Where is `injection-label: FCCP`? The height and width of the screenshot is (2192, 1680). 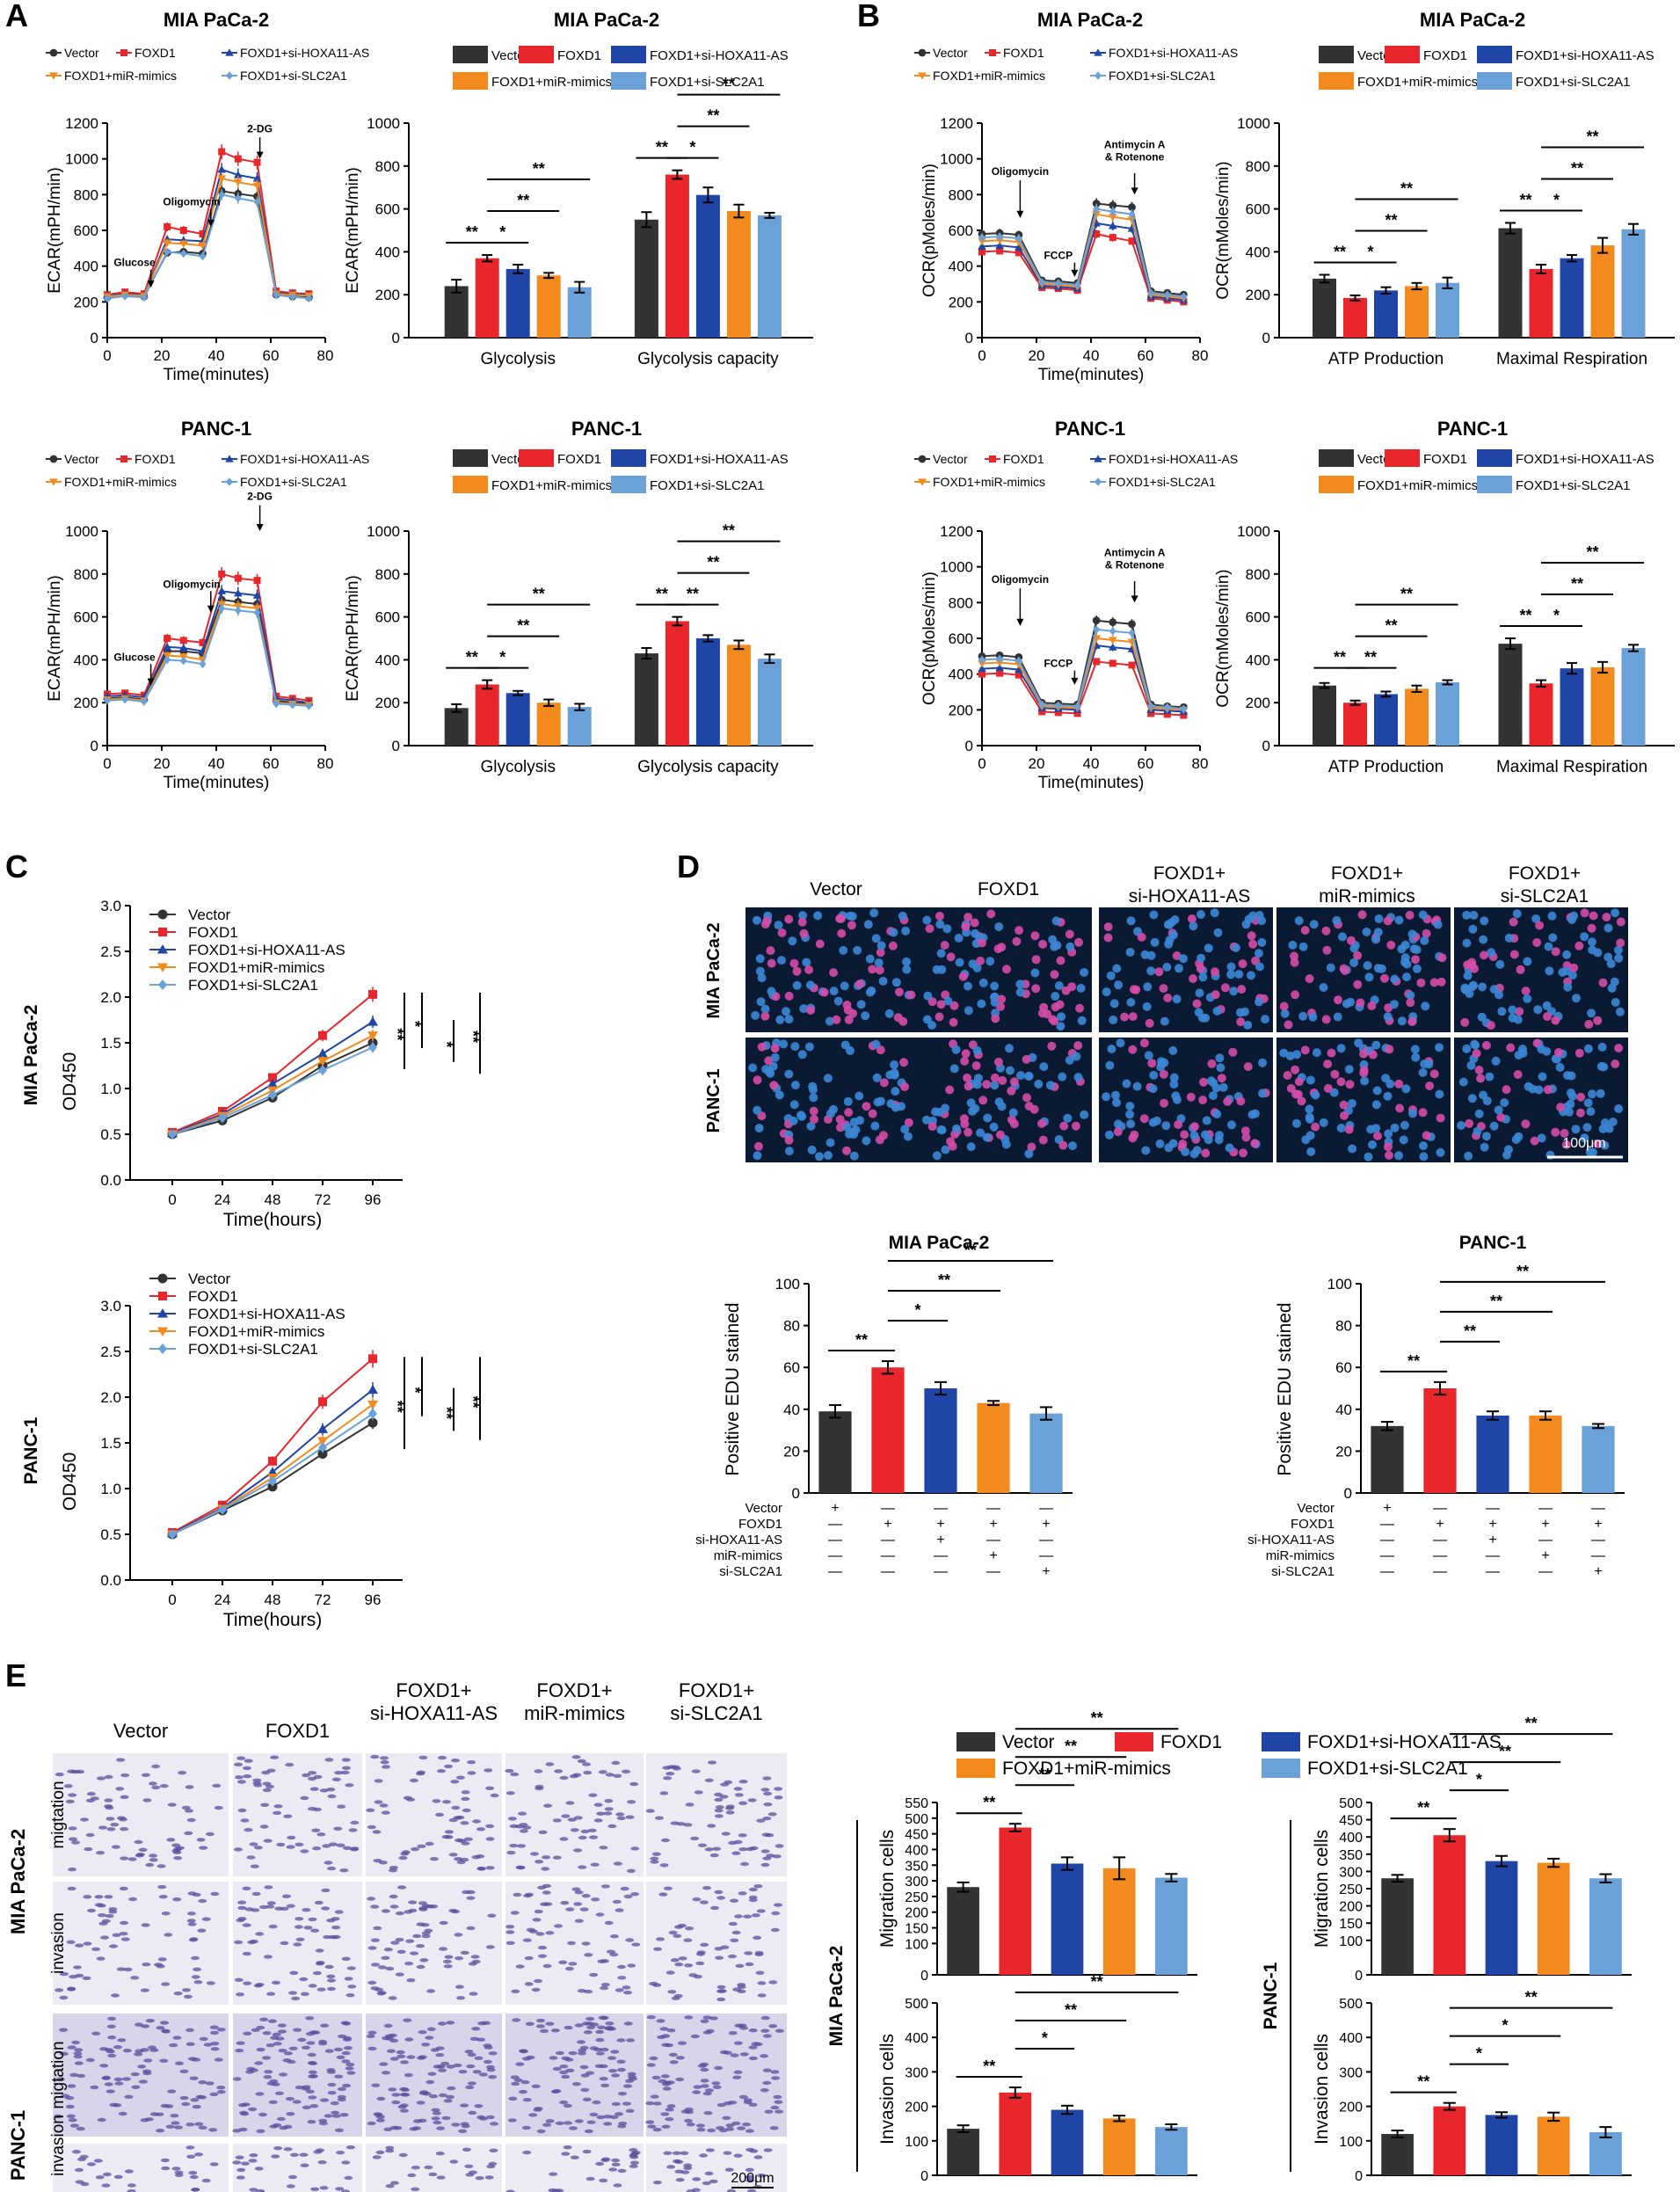 injection-label: FCCP is located at coordinates (1058, 256).